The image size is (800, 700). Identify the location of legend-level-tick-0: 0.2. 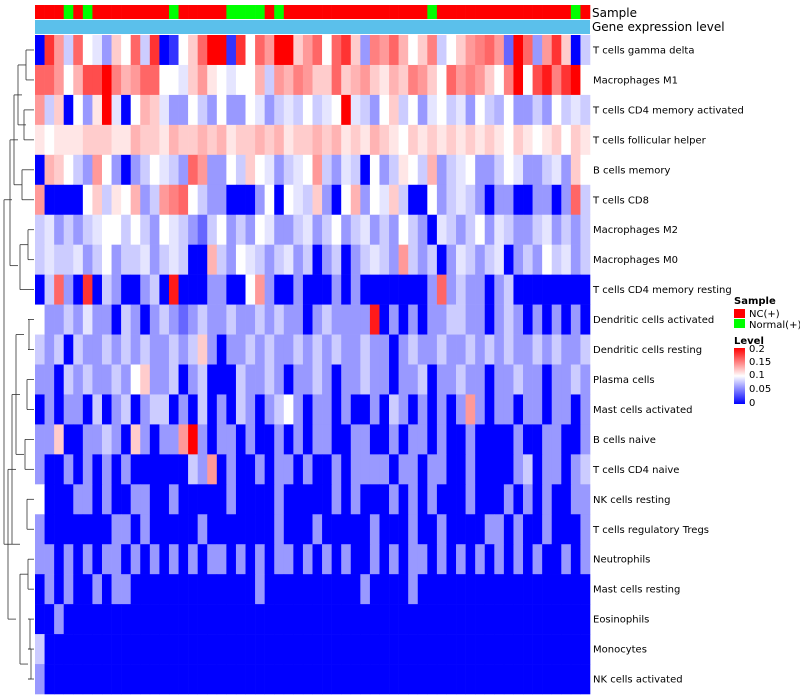
(757, 349).